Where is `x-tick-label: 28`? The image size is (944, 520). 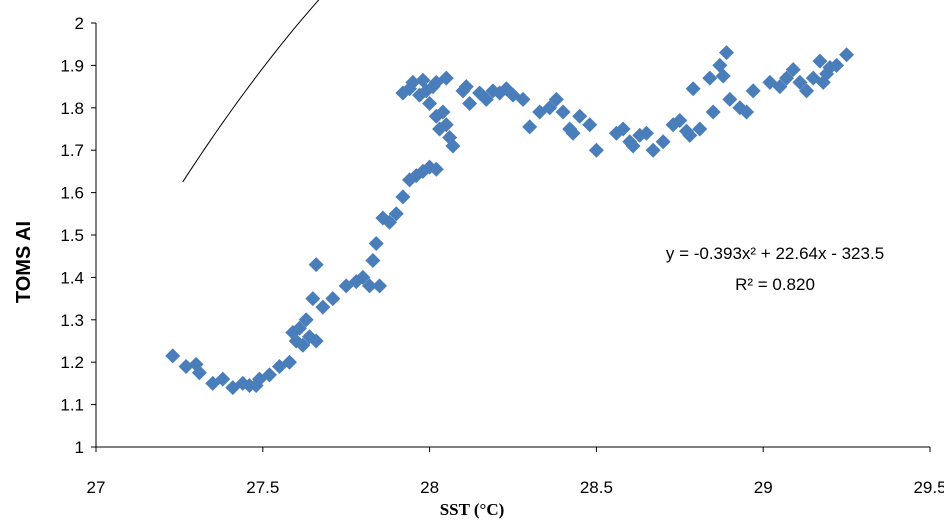 x-tick-label: 28 is located at coordinates (429, 487).